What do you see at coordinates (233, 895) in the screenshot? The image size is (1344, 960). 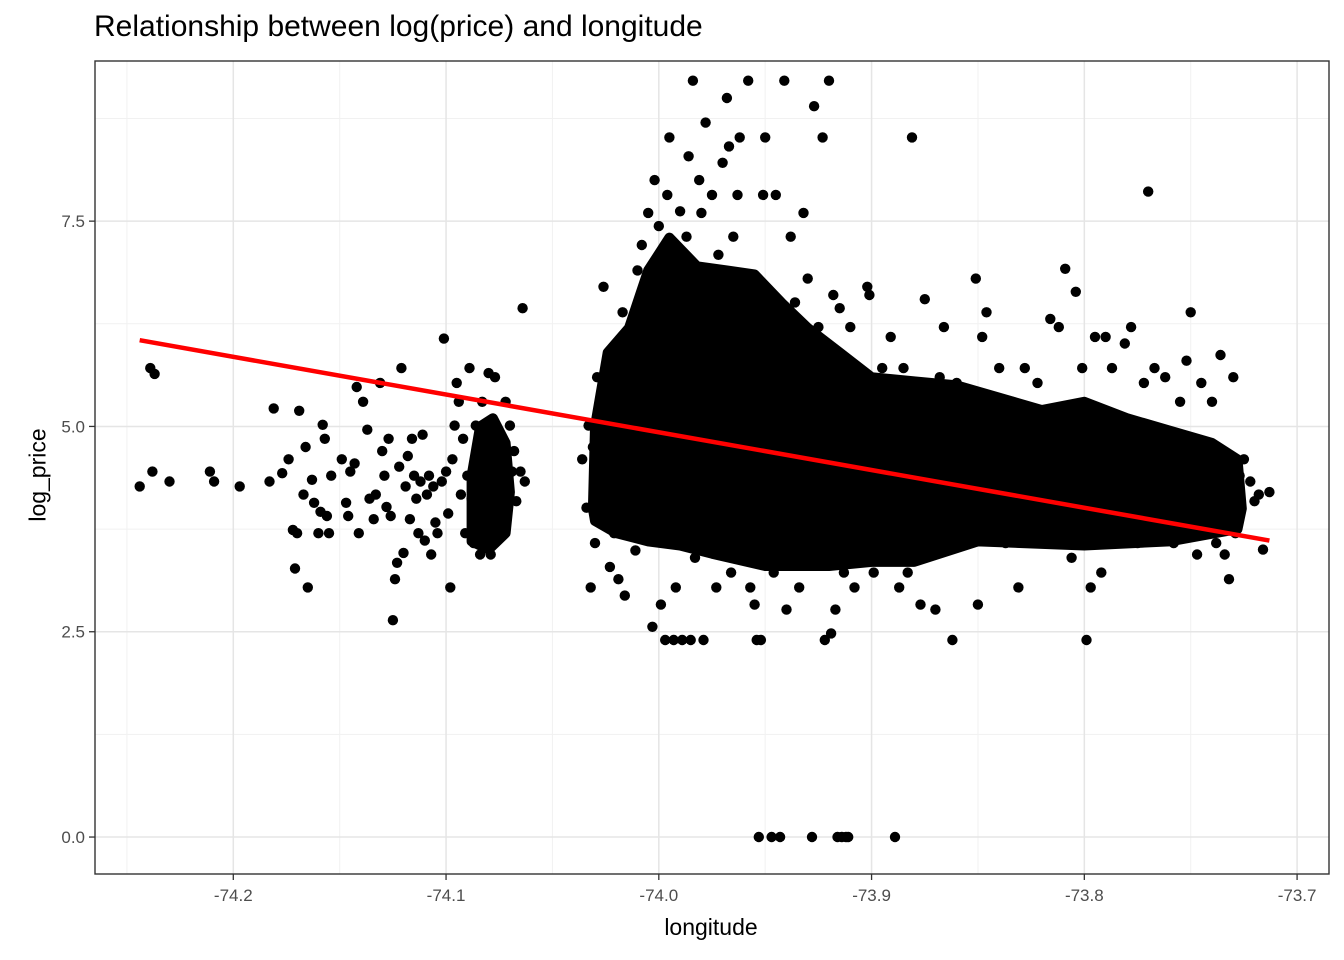 I see `x-tick-label: -74.2` at bounding box center [233, 895].